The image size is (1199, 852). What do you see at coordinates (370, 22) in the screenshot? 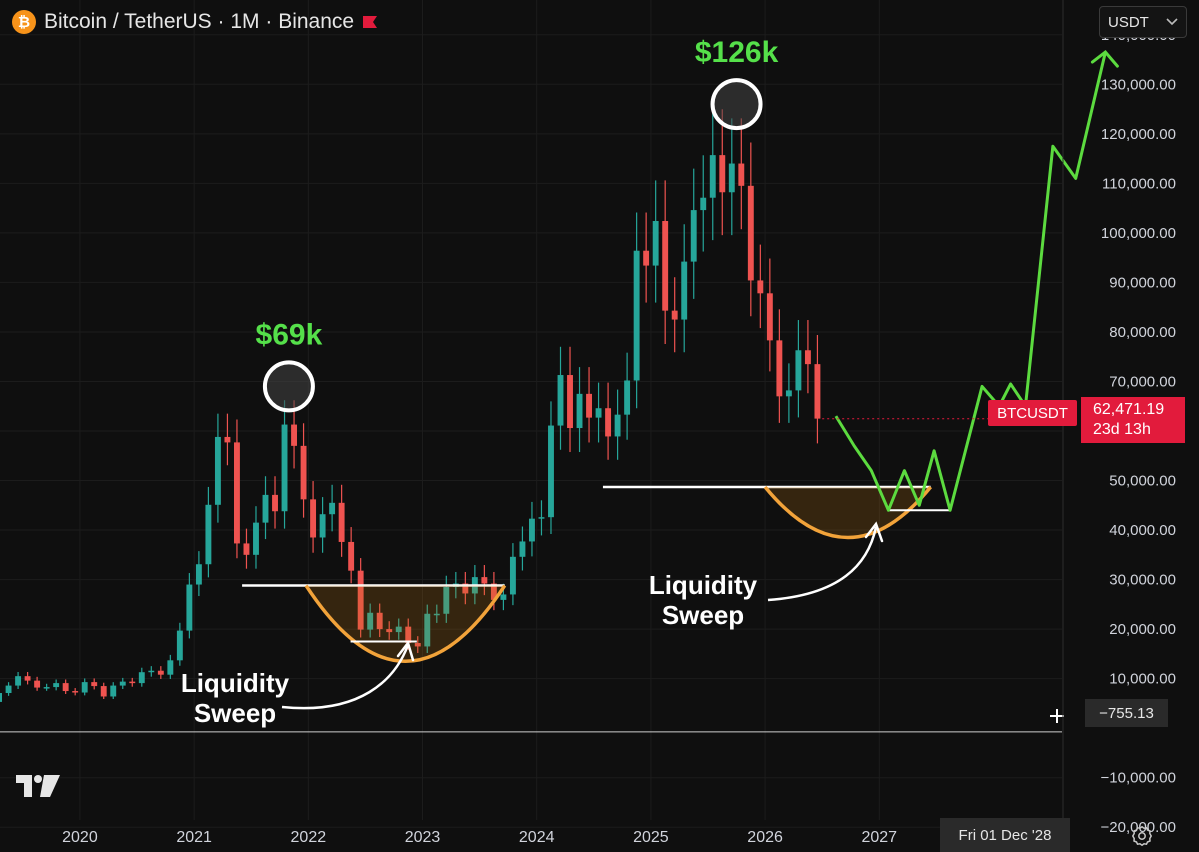
I see `flag-icon` at bounding box center [370, 22].